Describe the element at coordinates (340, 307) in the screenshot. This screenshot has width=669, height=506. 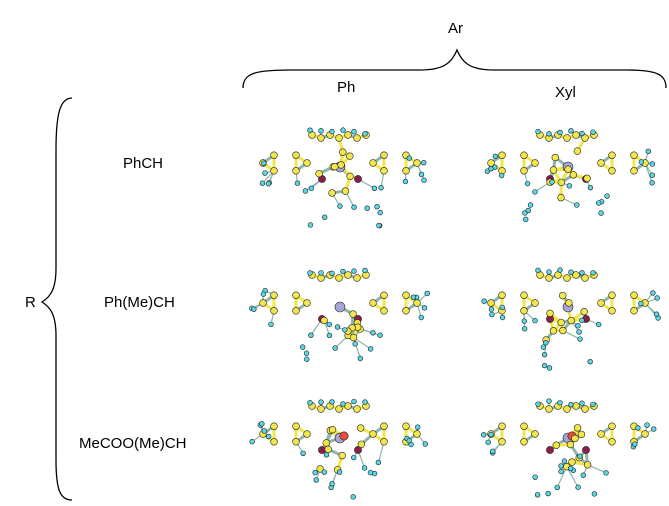
I see `metal-atom` at that location.